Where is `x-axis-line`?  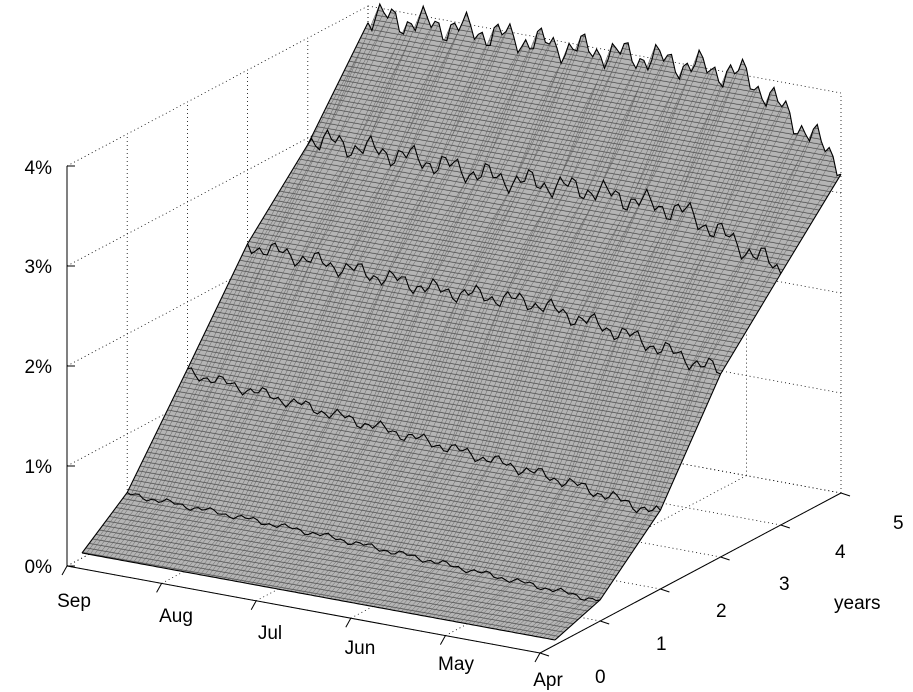
x-axis-line is located at coordinates (303, 609).